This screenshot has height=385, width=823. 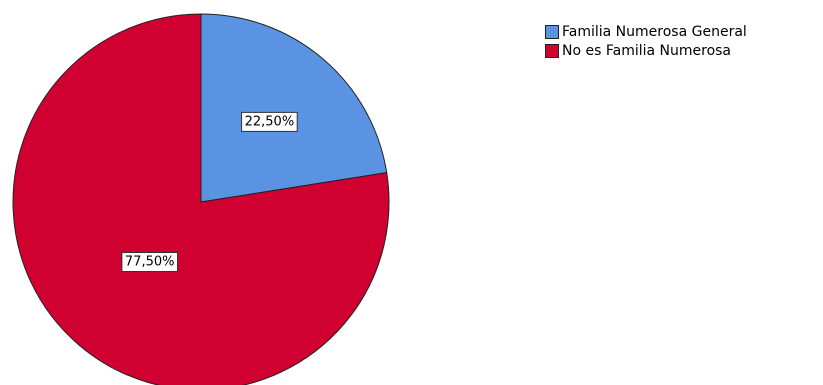 What do you see at coordinates (552, 50) in the screenshot?
I see `legend-swatch-no-es-familia-numerosa` at bounding box center [552, 50].